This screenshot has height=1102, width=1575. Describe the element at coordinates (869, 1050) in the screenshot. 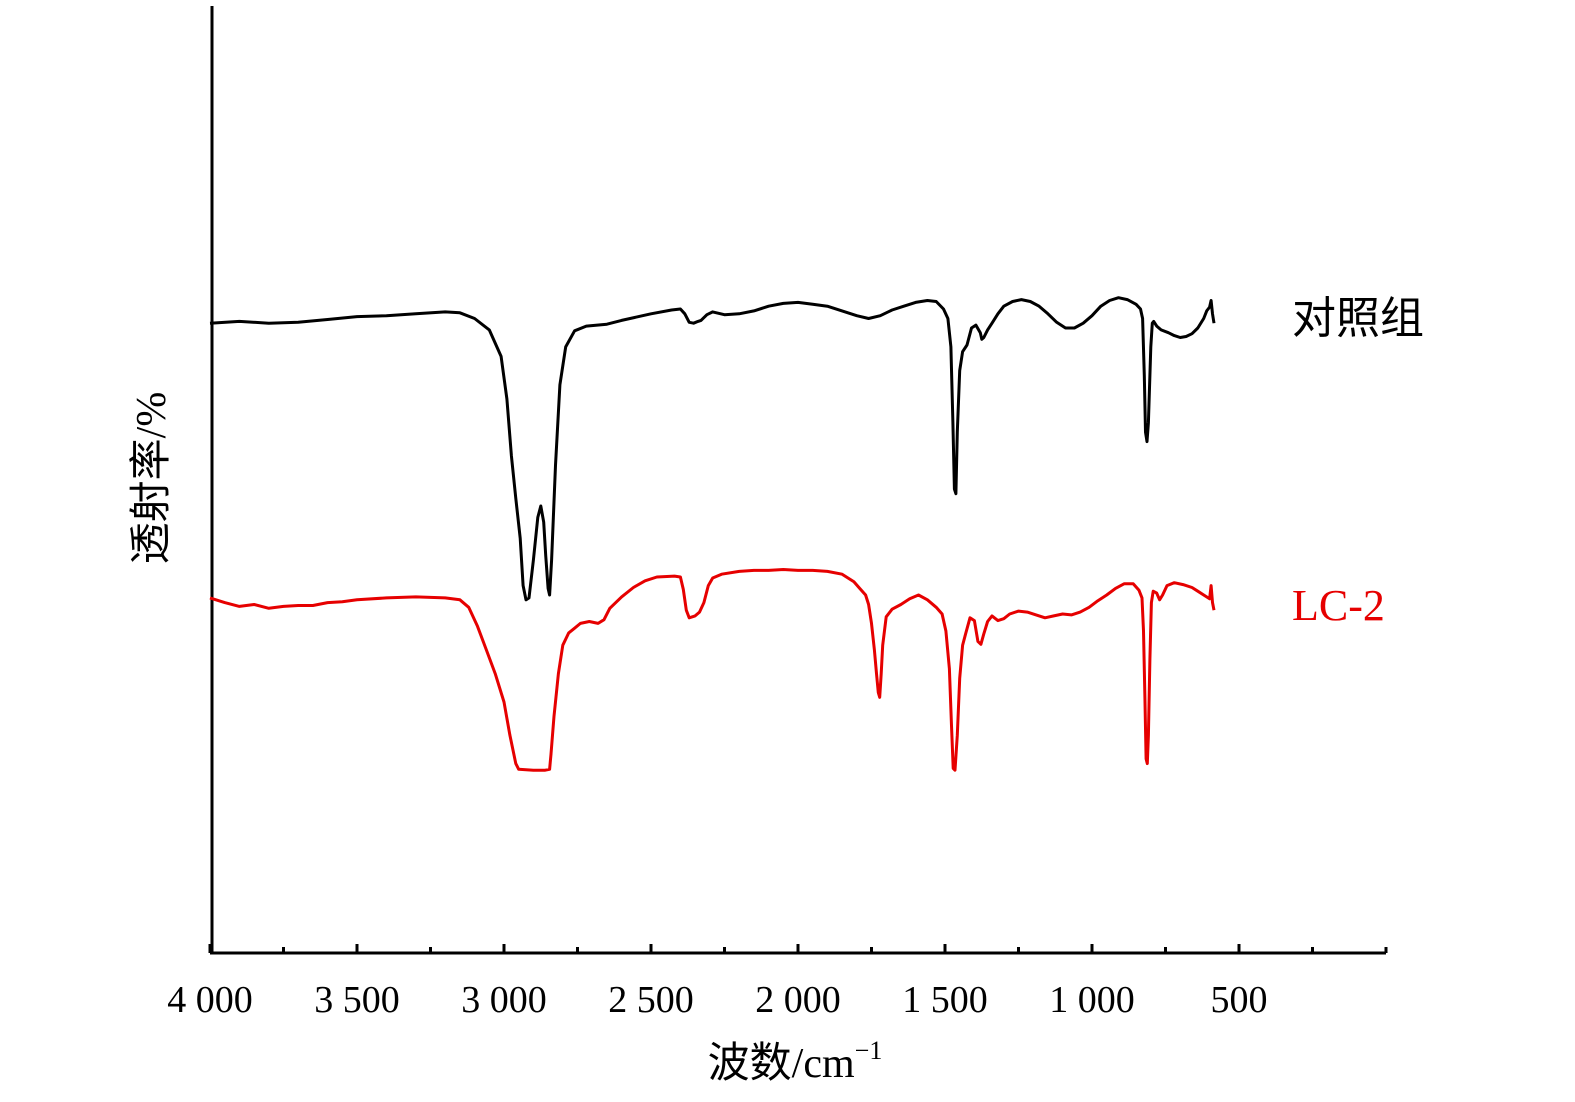

I see `x-axis-title-superscript: −1` at that location.